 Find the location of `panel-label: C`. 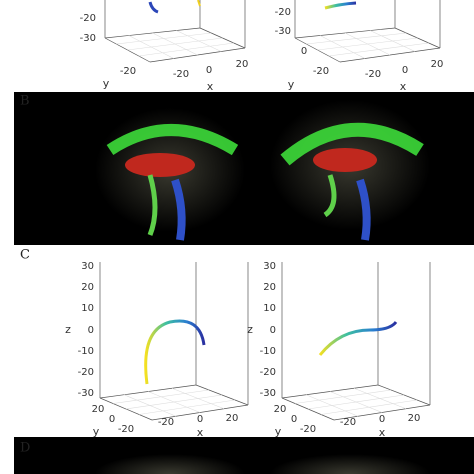

panel-label: C is located at coordinates (25, 255).